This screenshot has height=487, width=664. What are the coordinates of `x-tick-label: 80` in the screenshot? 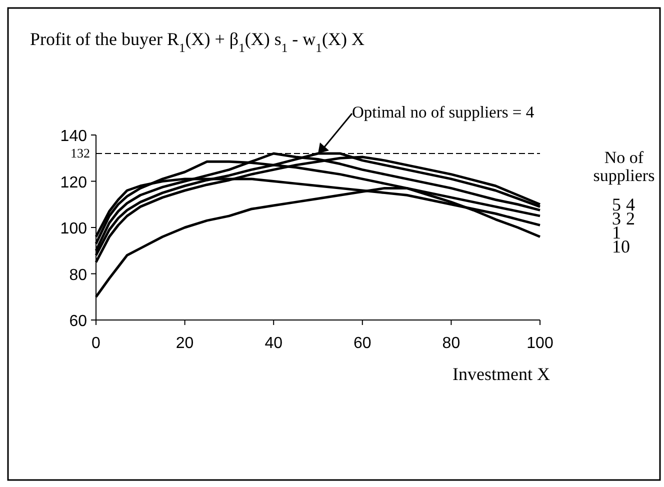 It's located at (451, 343).